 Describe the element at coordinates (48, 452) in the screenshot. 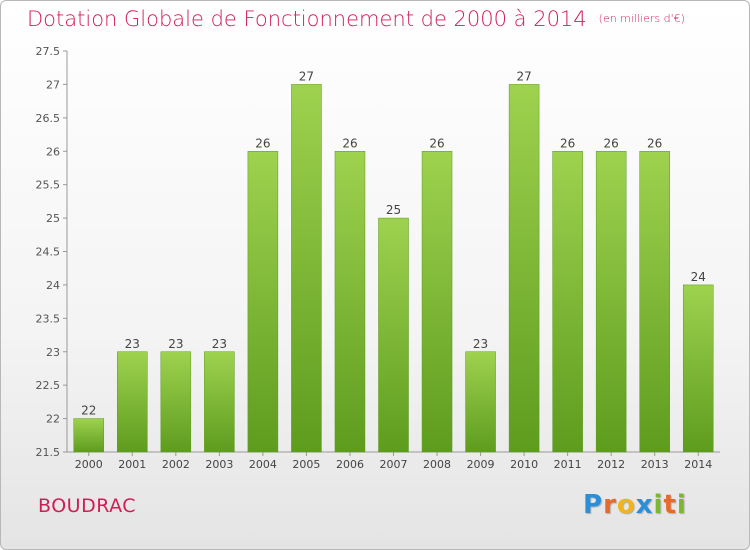

I see `y-tick-label: 21.5` at that location.